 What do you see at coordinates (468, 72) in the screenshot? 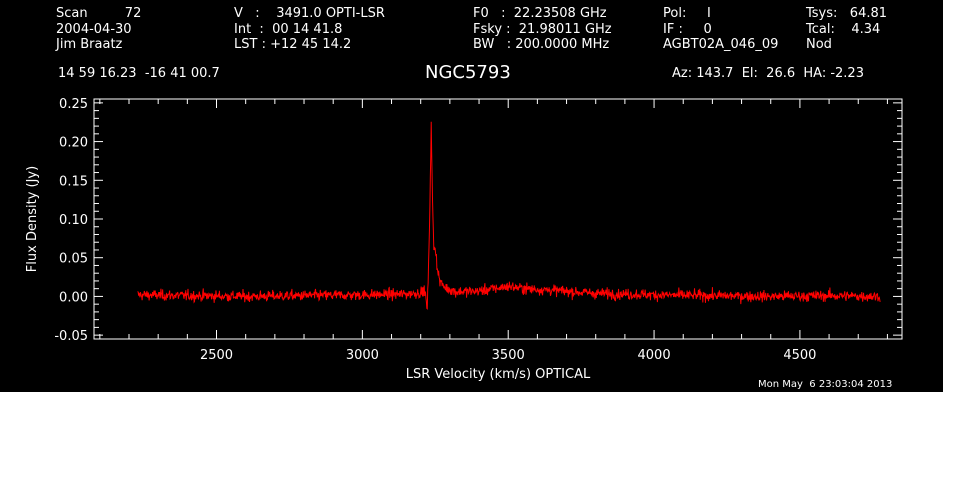
I see `source-name: NGC5793` at bounding box center [468, 72].